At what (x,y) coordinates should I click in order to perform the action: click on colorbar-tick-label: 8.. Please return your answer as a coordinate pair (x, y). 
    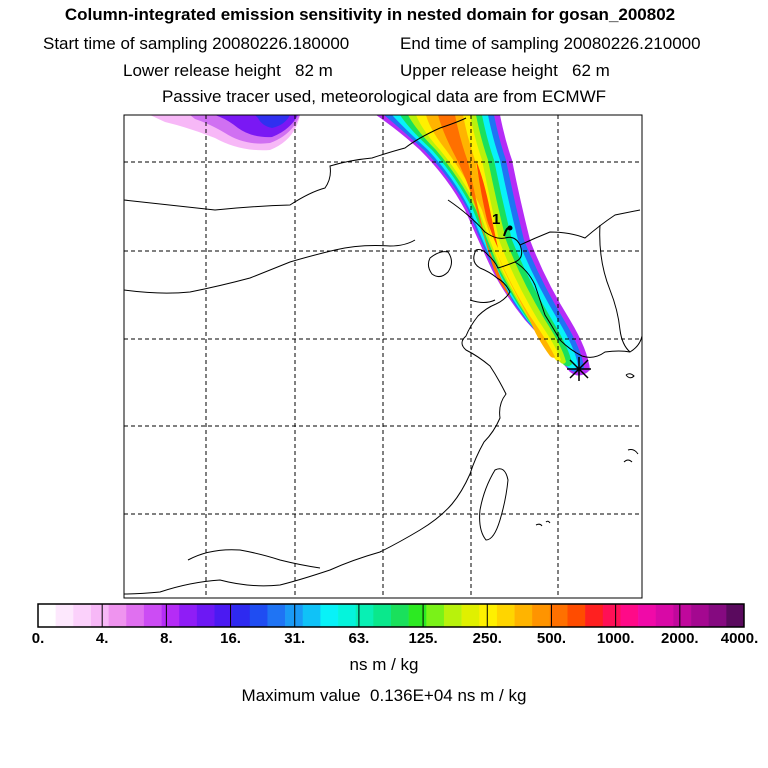
    Looking at the image, I should click on (166, 638).